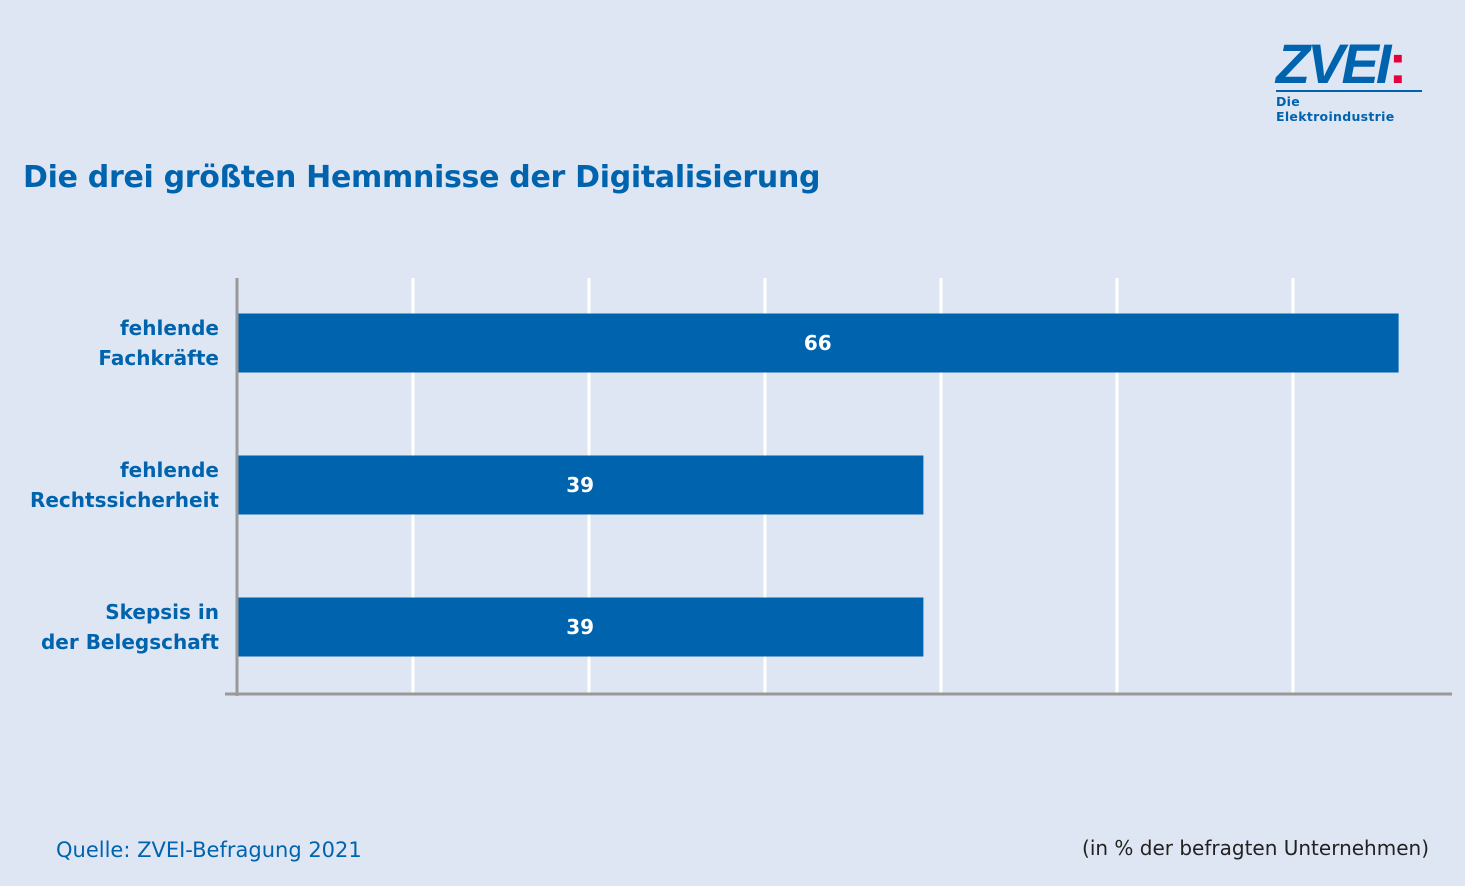 The image size is (1465, 886). What do you see at coordinates (209, 850) in the screenshot?
I see `source-note: Quelle: ZVEI-Befragung 2021` at bounding box center [209, 850].